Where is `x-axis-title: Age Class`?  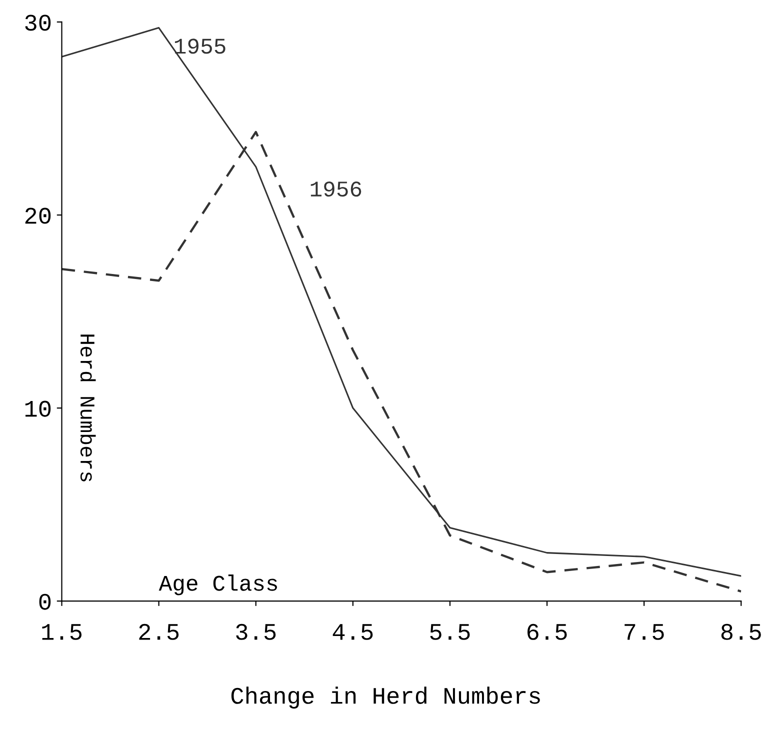
x-axis-title: Age Class is located at coordinates (217, 585).